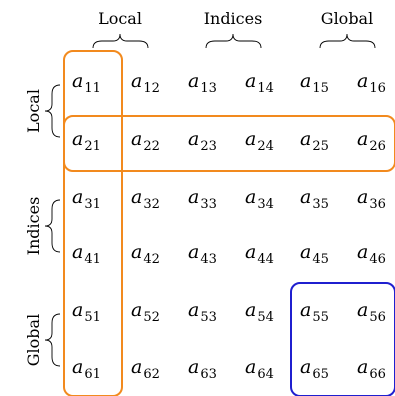 Image resolution: width=395 pixels, height=396 pixels. What do you see at coordinates (320, 317) in the screenshot?
I see `matrix-entry-subscript: 55` at bounding box center [320, 317].